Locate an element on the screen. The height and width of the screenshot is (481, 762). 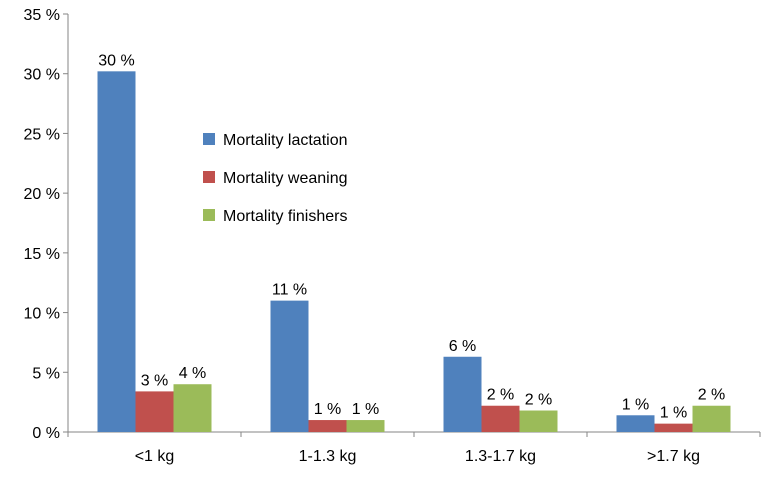
x-tick-label: 1.3-1.7 kg is located at coordinates (500, 456).